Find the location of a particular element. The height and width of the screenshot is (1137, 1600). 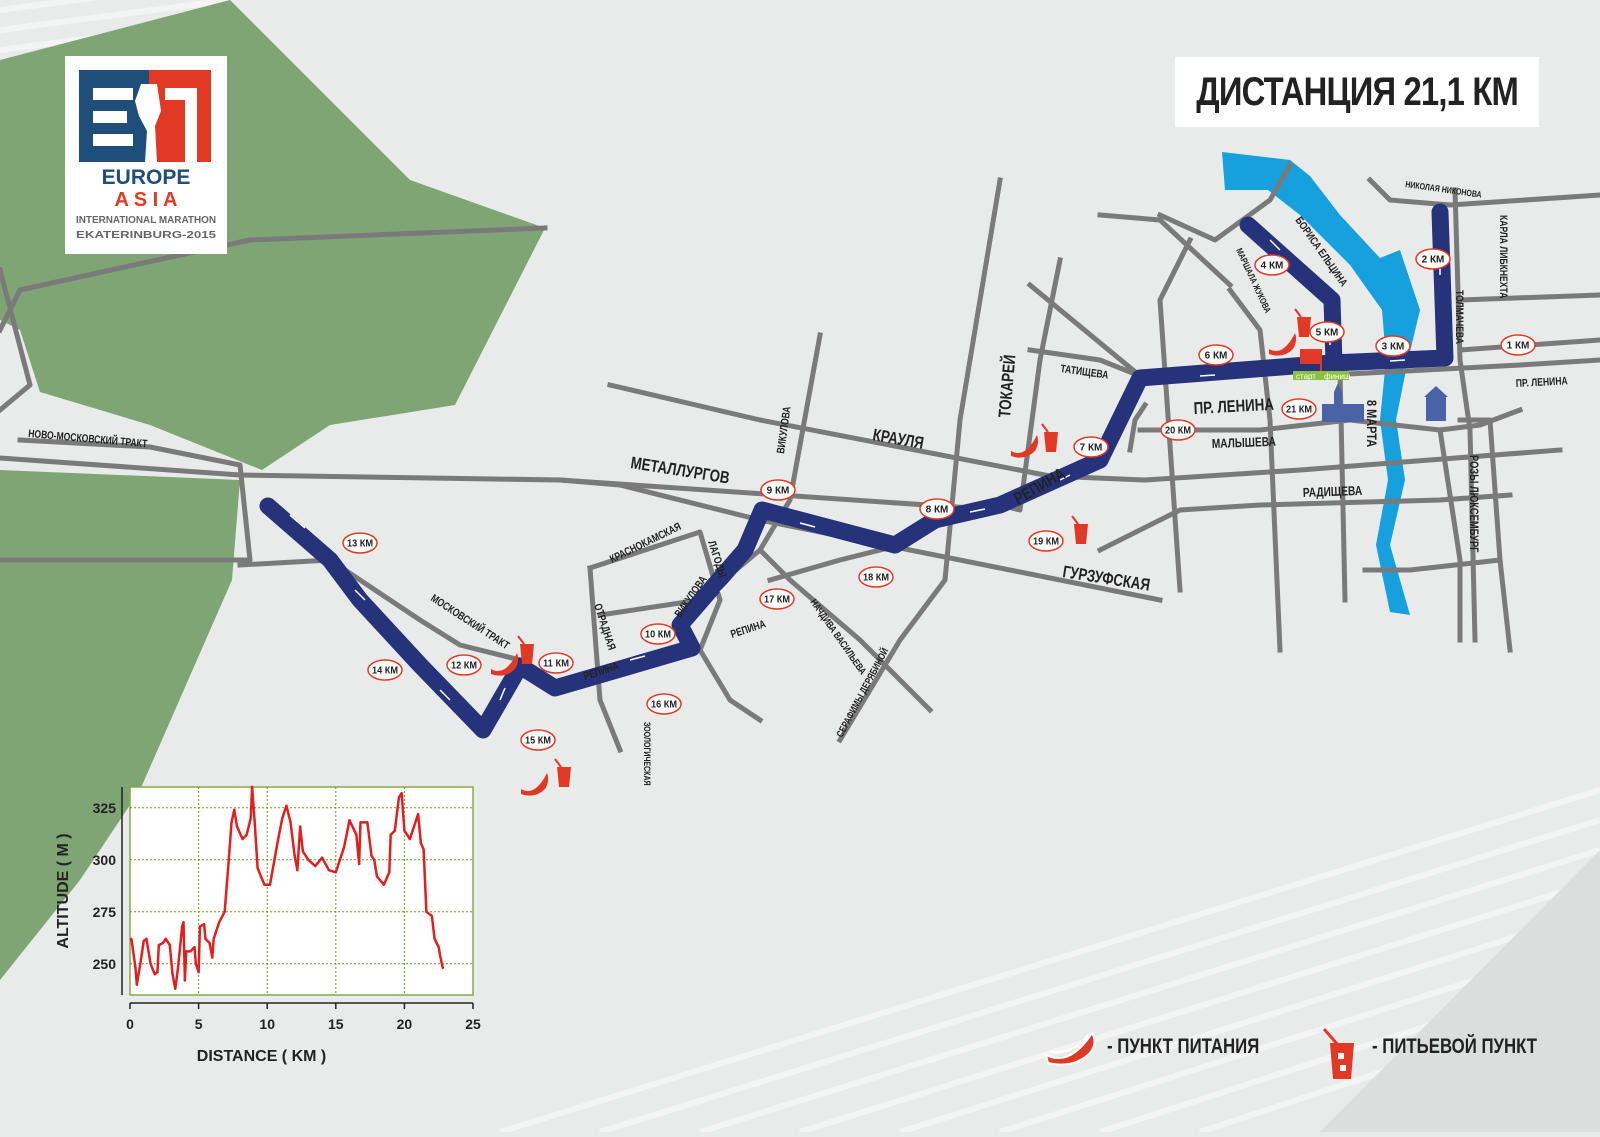

km-marker-label: 20 КМ is located at coordinates (1178, 431).